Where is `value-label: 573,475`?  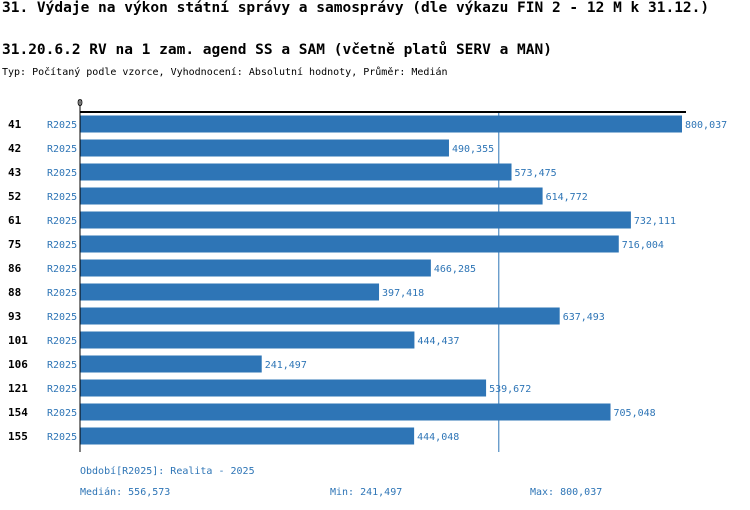
value-label: 573,475 is located at coordinates (536, 173).